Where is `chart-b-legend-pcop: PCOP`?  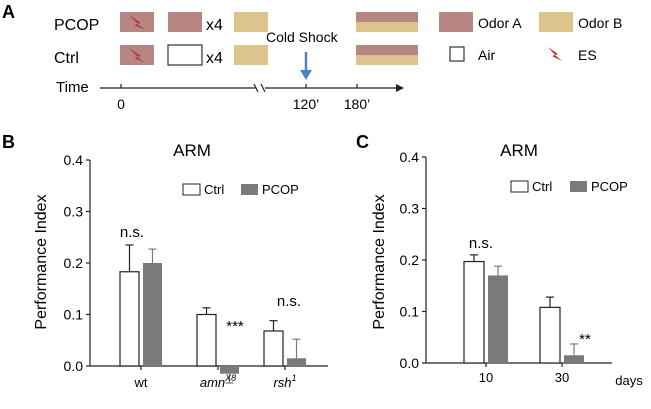
chart-b-legend-pcop: PCOP is located at coordinates (280, 189).